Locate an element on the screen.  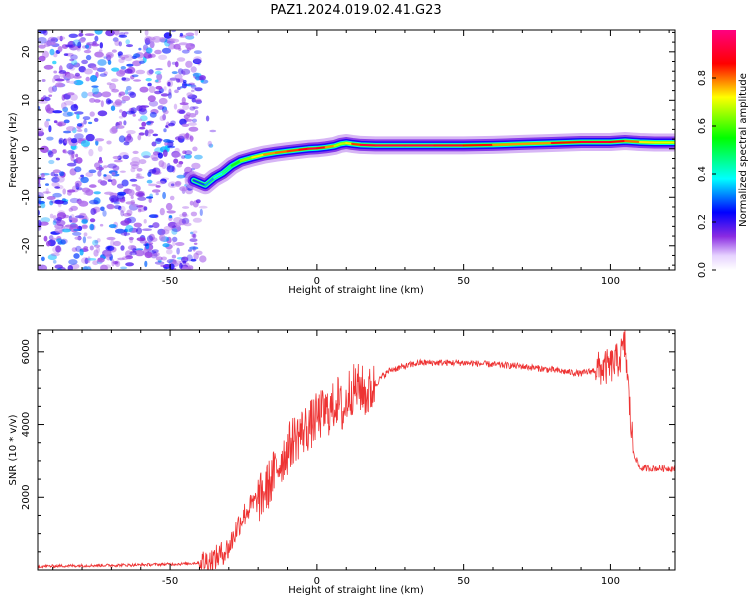
snr-xtick-label: 100 is located at coordinates (610, 581).